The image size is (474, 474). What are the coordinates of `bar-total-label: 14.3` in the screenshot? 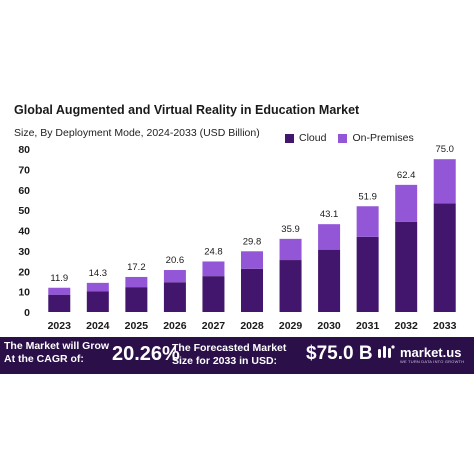 It's located at (98, 273).